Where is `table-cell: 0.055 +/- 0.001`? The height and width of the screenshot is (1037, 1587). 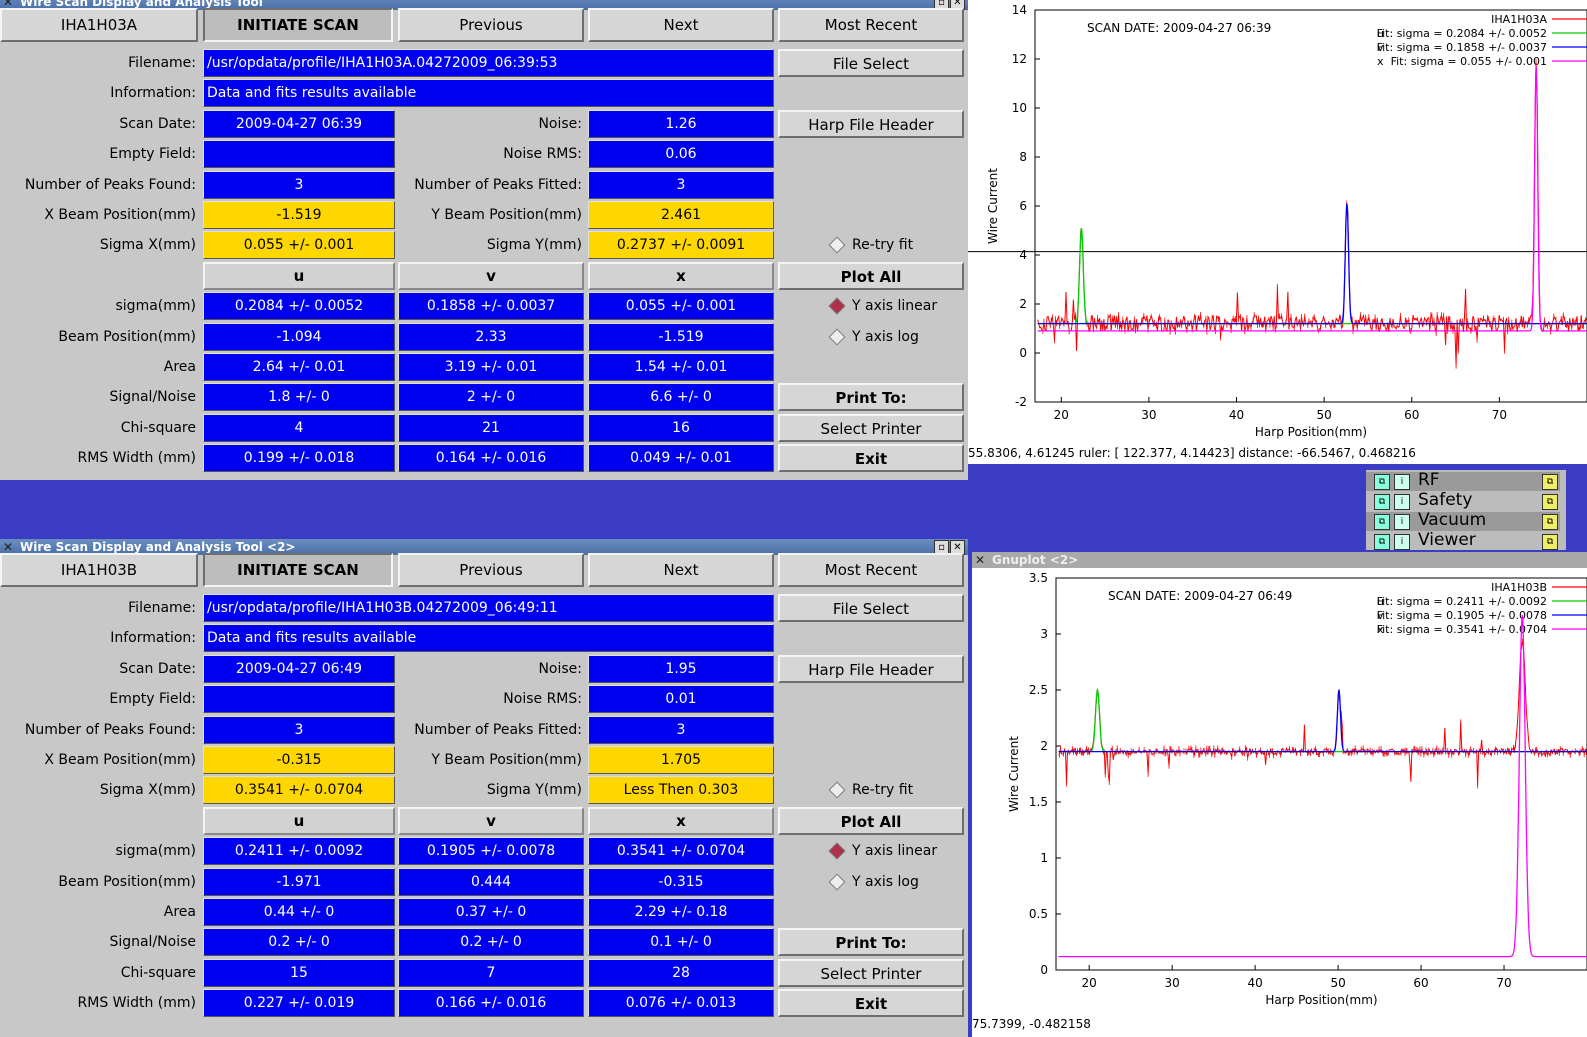
table-cell: 0.055 +/- 0.001 is located at coordinates (681, 306).